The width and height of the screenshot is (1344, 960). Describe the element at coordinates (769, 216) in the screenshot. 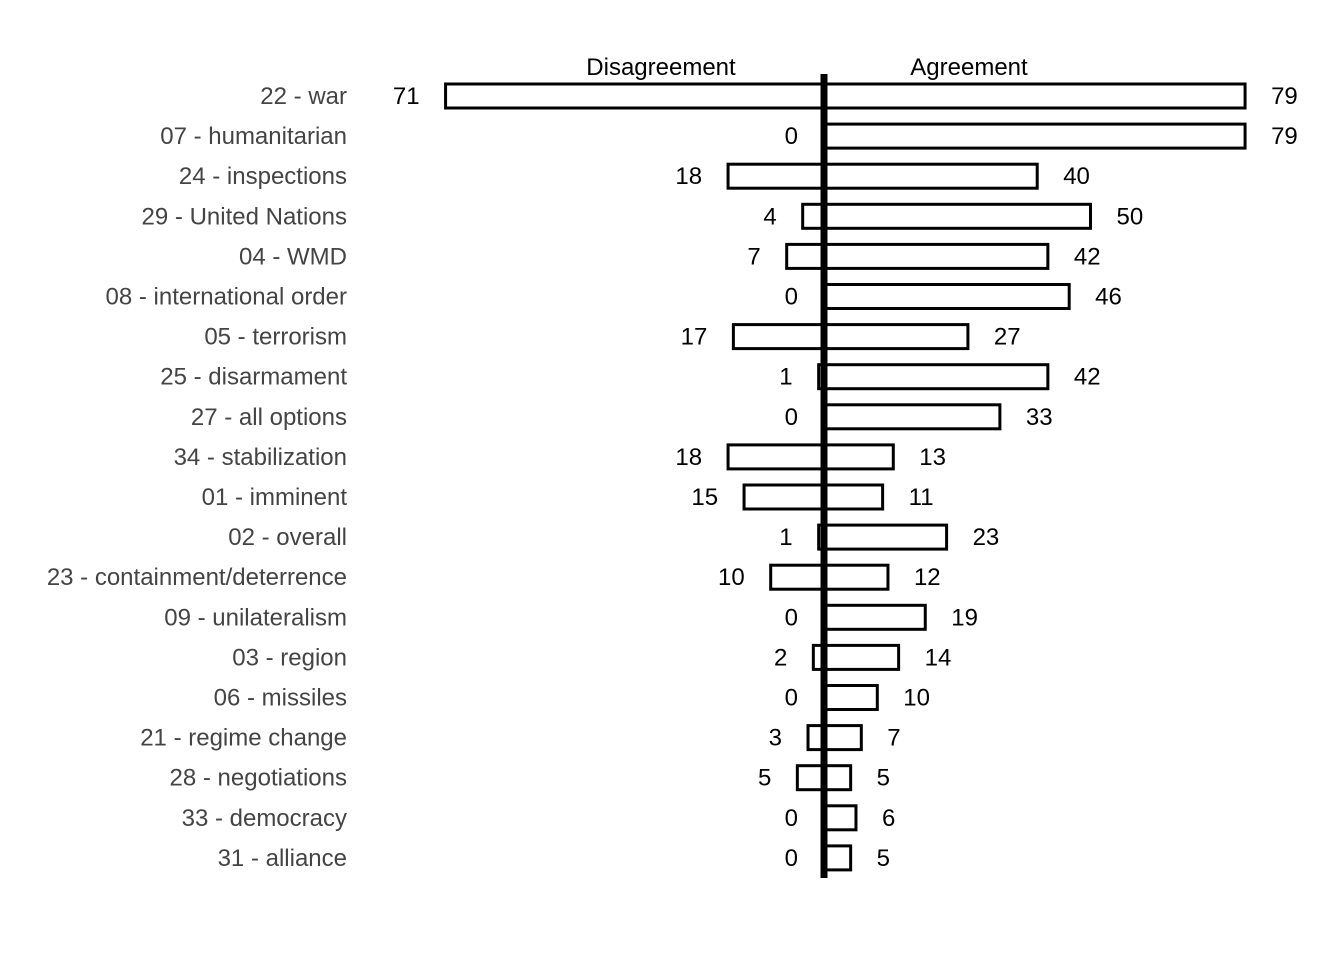

I see `disagreement-value-label: 4` at that location.